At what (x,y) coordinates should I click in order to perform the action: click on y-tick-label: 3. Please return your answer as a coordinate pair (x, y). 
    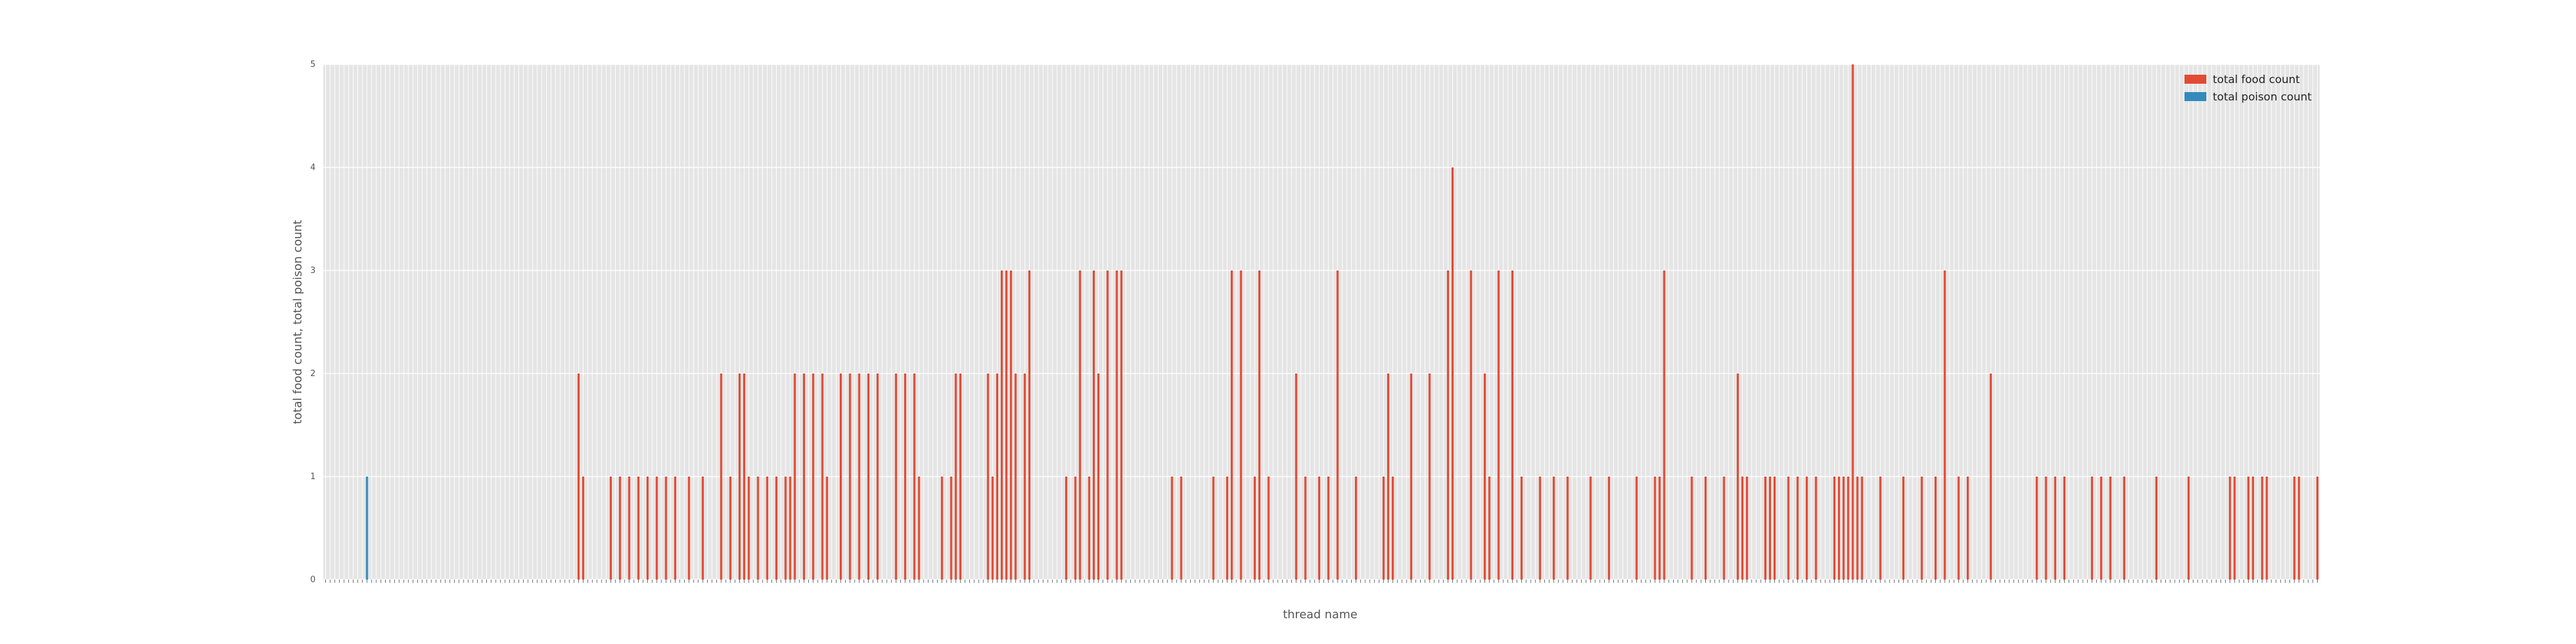
    Looking at the image, I should click on (313, 271).